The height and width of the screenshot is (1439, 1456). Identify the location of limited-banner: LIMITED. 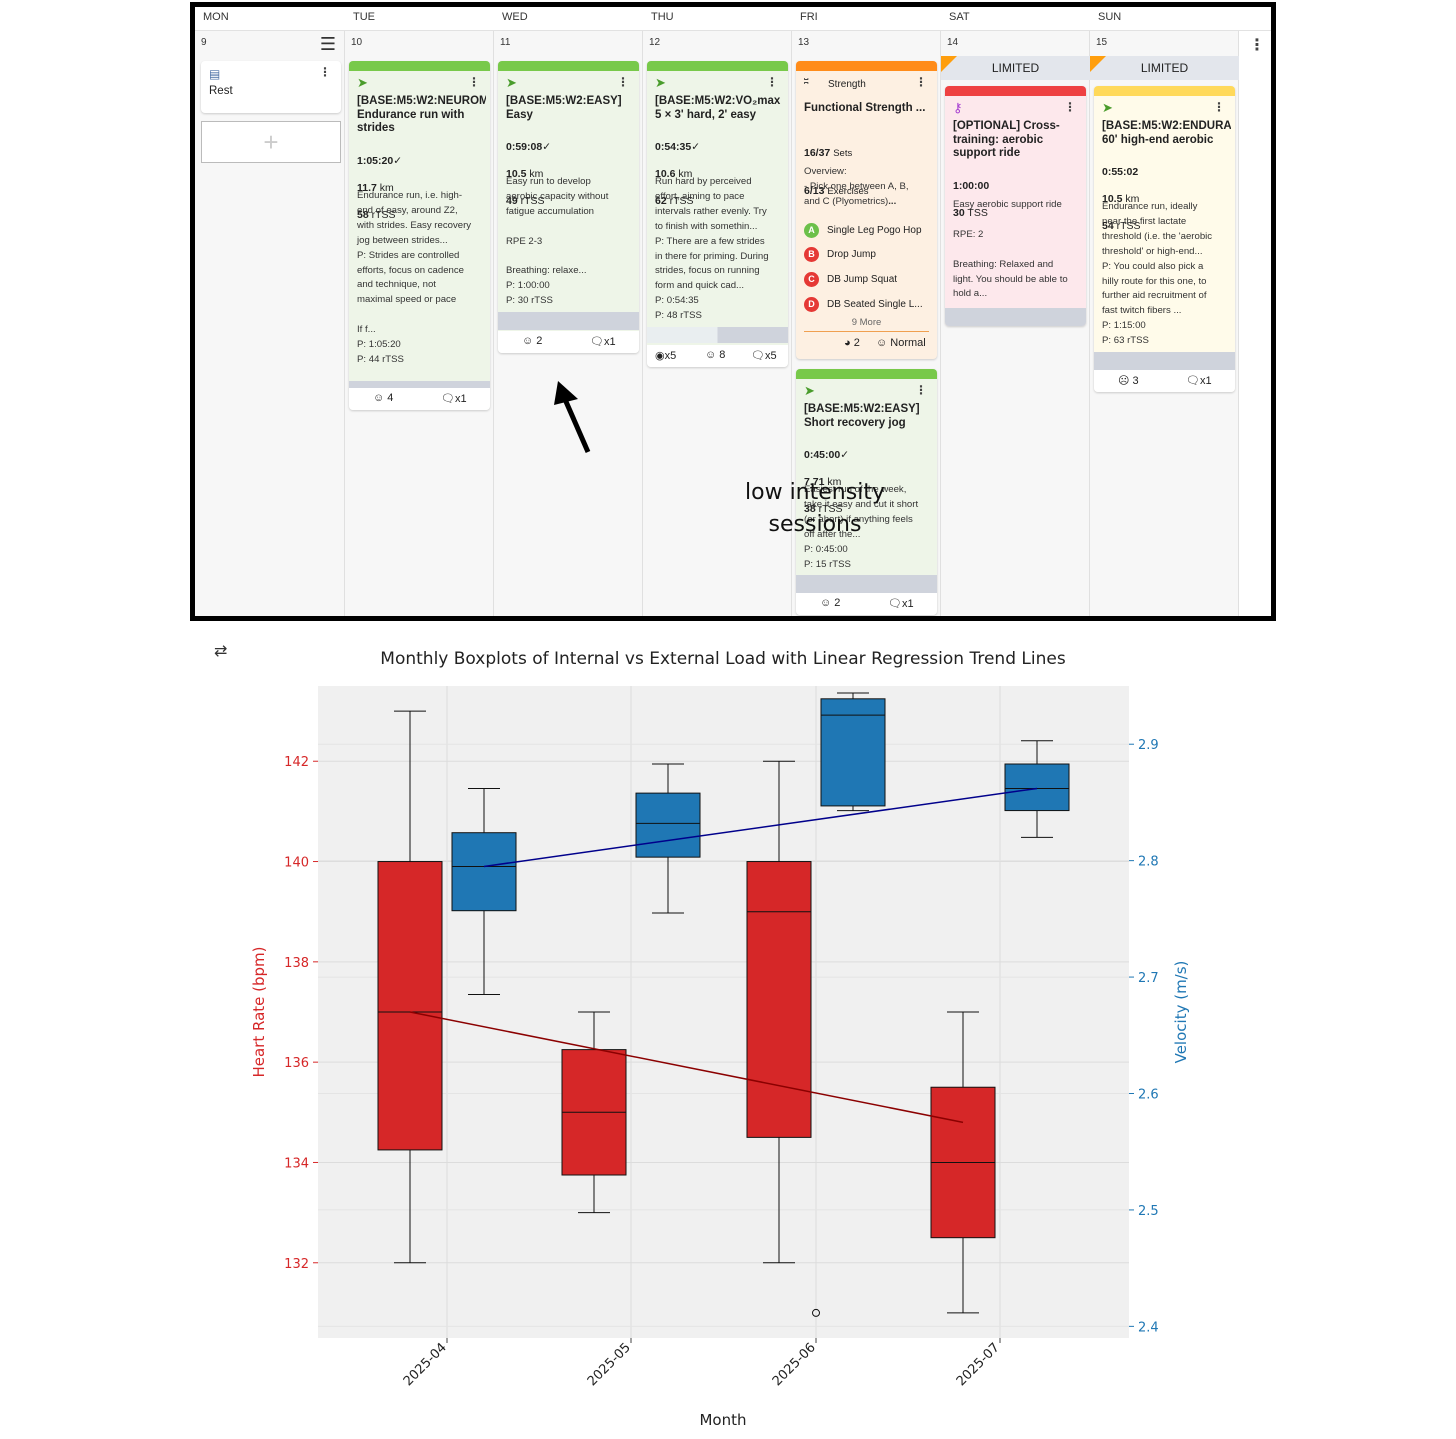
(1164, 68).